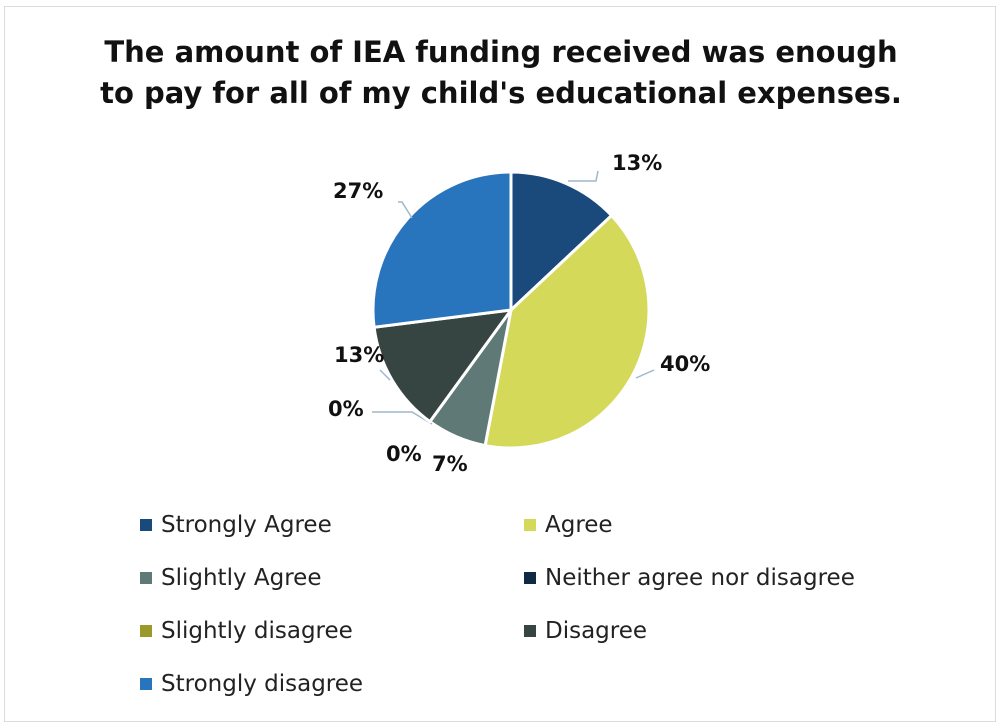 This screenshot has height=725, width=1002. I want to click on legend-label-slightly-agree: Slightly Agree, so click(241, 578).